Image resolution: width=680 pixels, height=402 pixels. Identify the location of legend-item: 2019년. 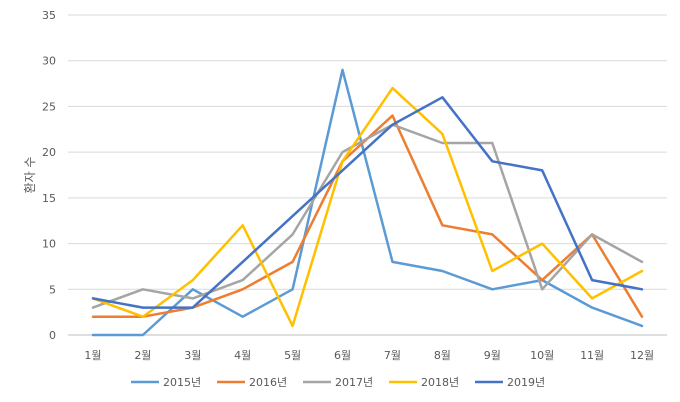
(510, 382).